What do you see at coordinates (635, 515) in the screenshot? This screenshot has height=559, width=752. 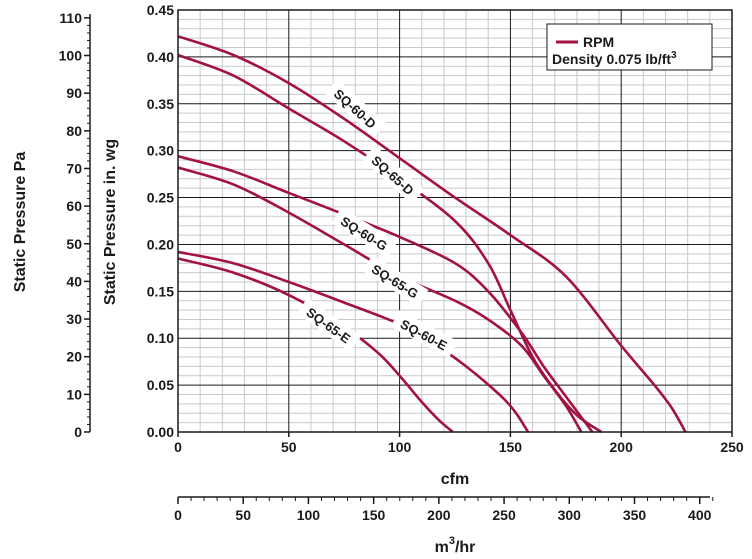 I see `x2-tick-label: 350` at bounding box center [635, 515].